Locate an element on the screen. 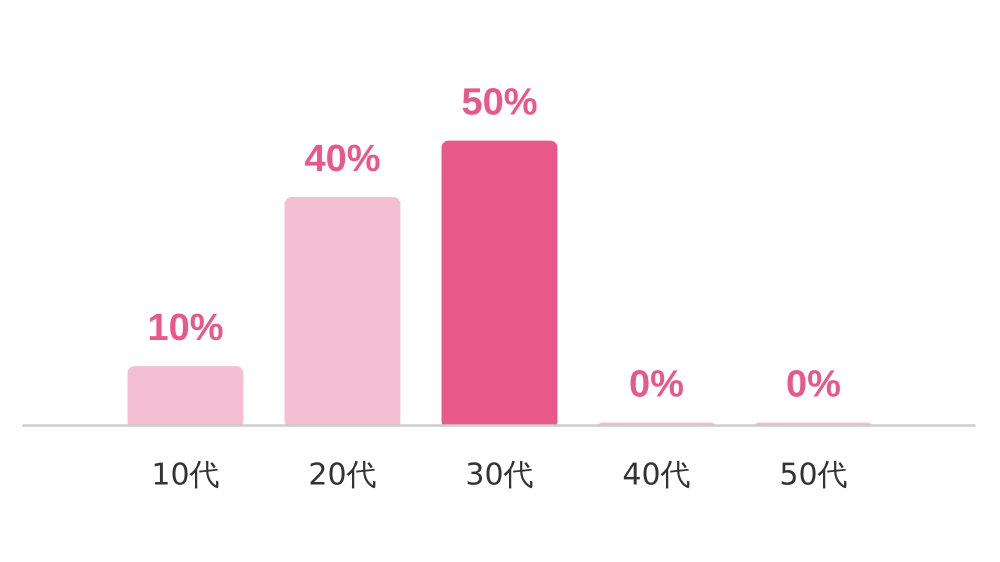 The image size is (1000, 562). data-label: 40% is located at coordinates (342, 159).